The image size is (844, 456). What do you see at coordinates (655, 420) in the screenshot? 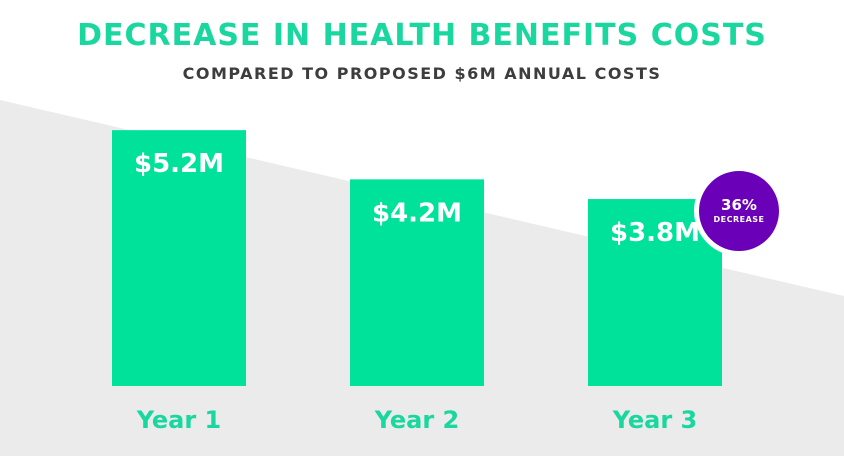
I see `category-label-3: Year 3` at bounding box center [655, 420].